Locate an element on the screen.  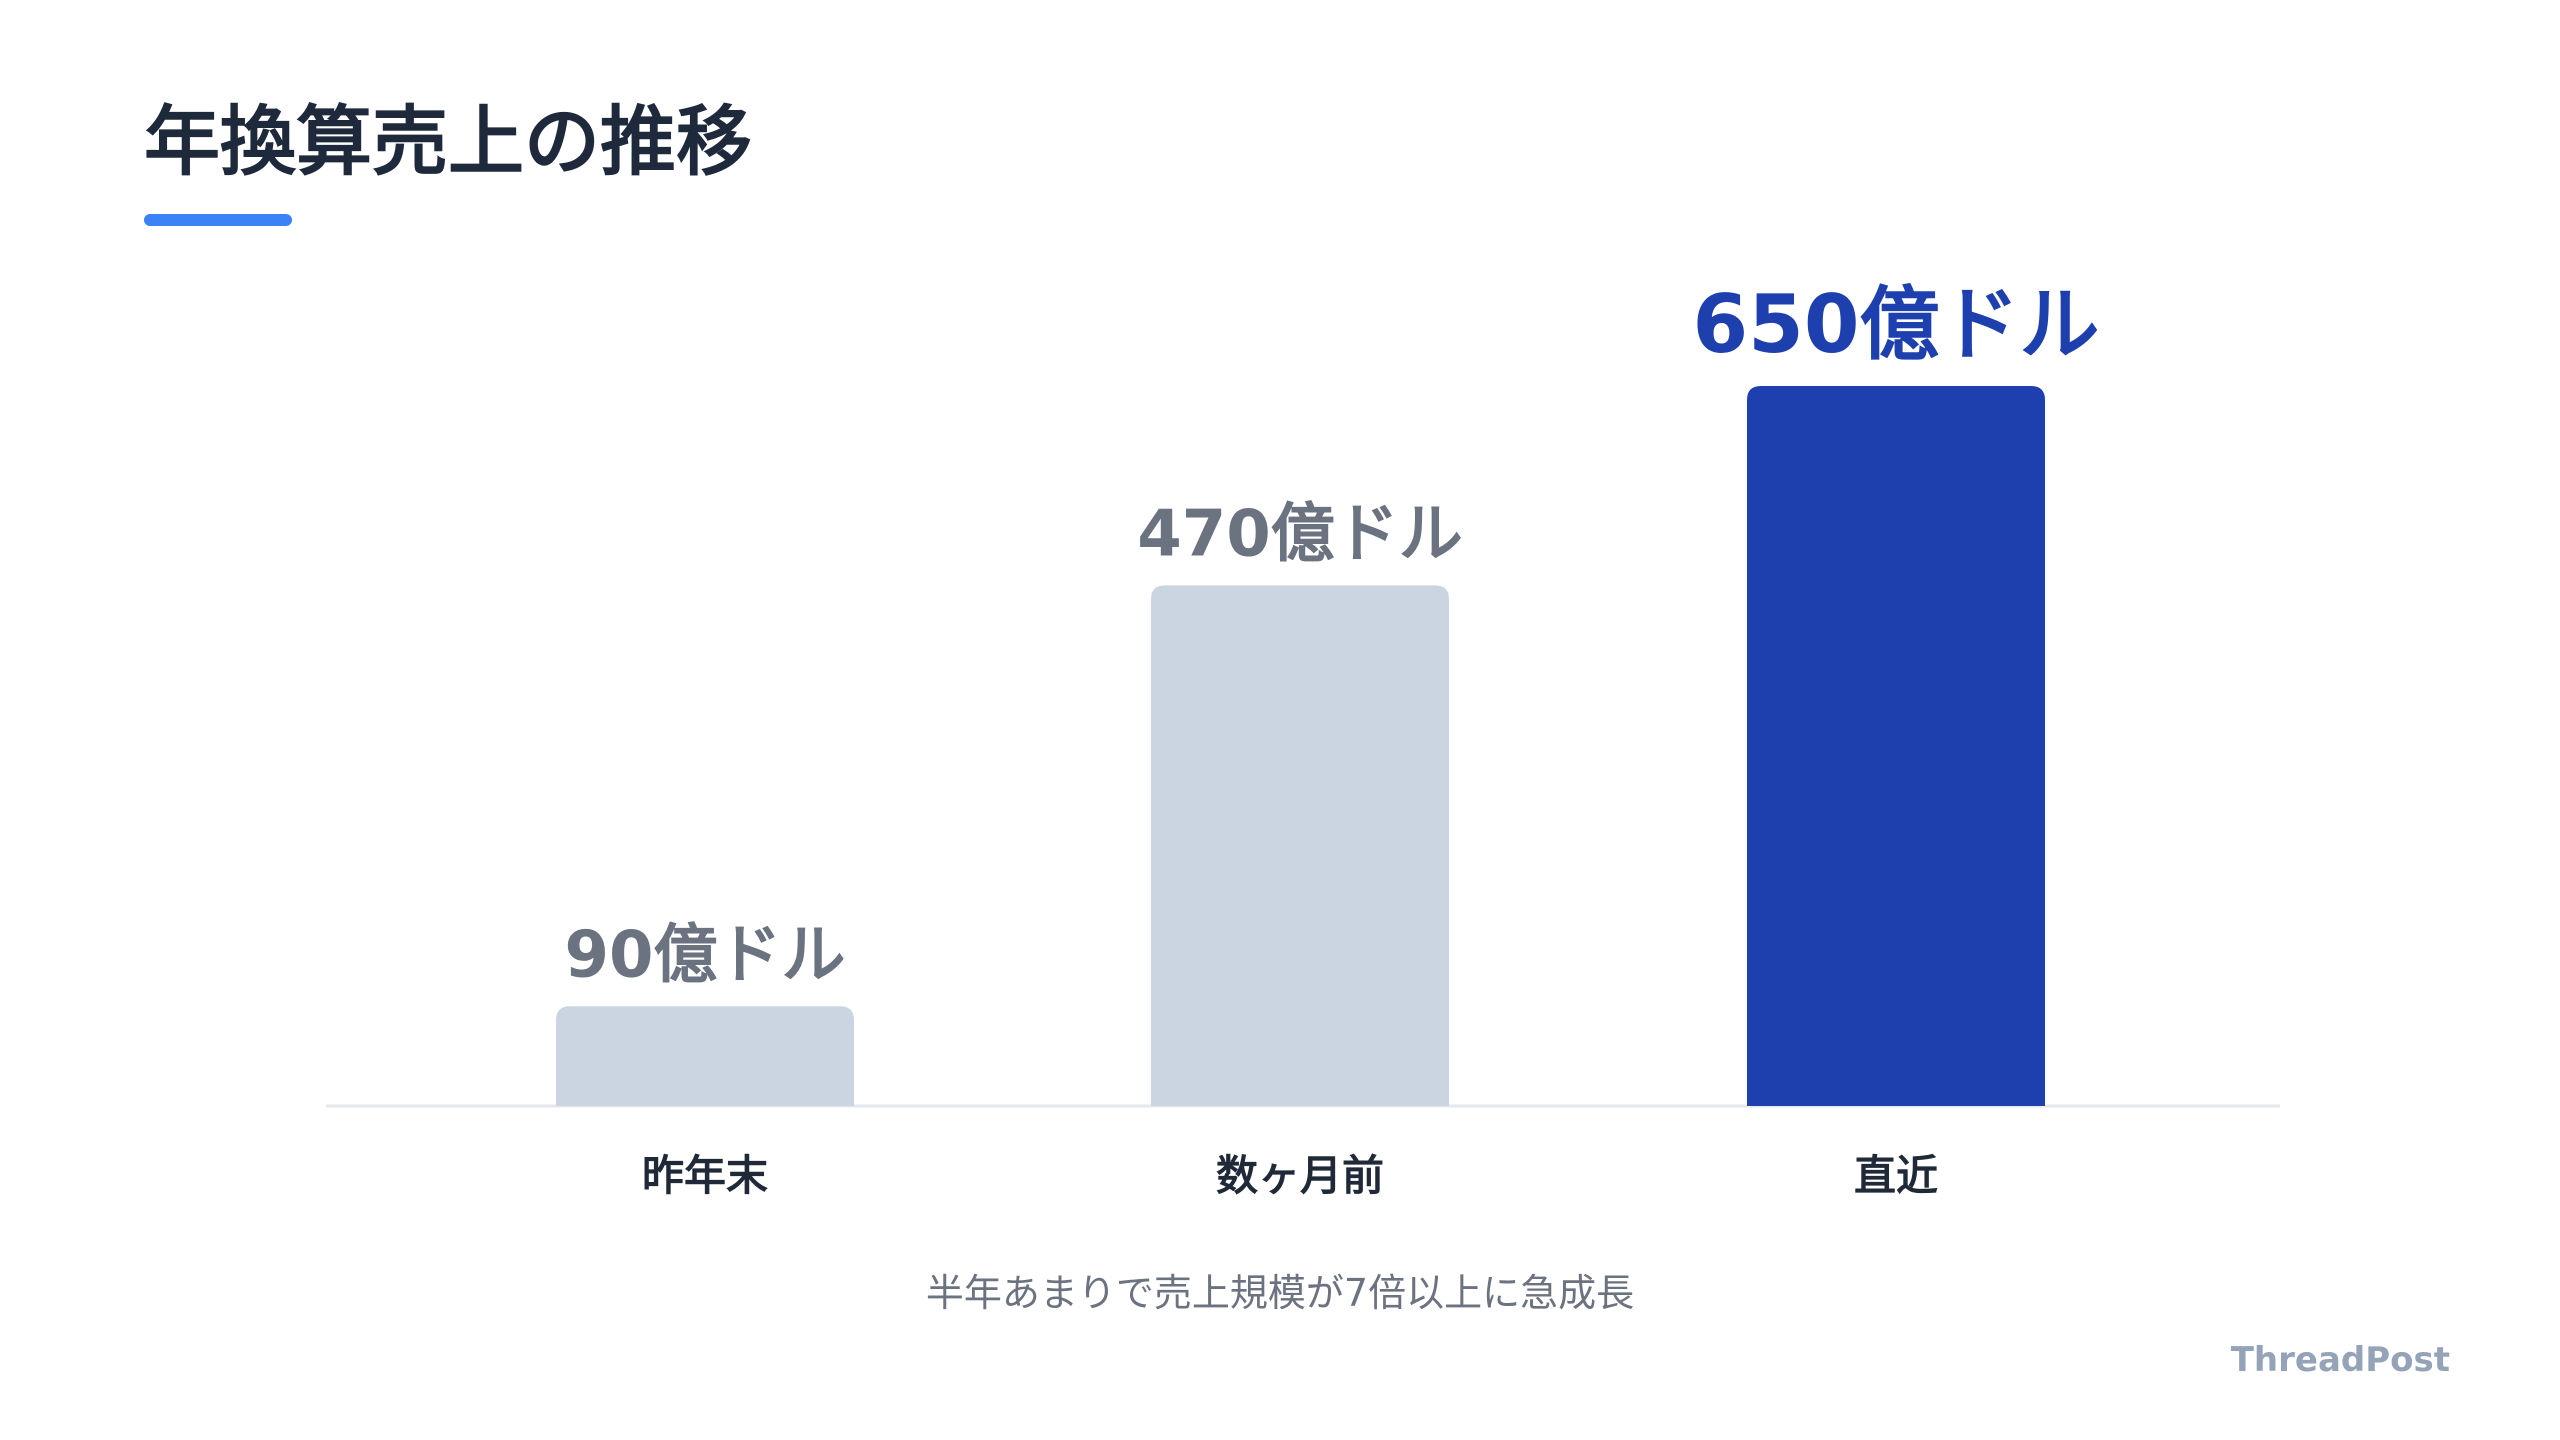
category-label-3: 直近 is located at coordinates (1896, 1175).